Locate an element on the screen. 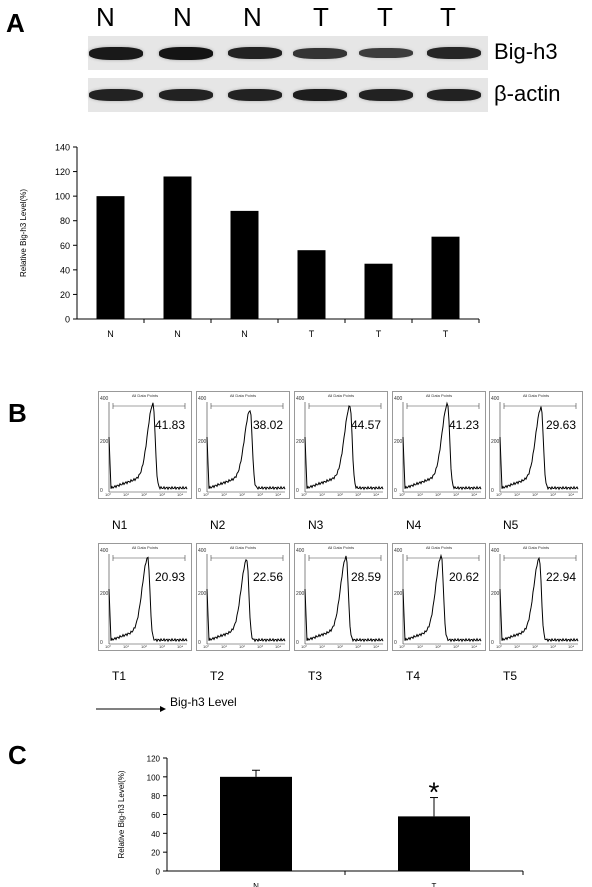 Image resolution: width=592 pixels, height=887 pixels. histogram-value: 38.02 is located at coordinates (268, 425).